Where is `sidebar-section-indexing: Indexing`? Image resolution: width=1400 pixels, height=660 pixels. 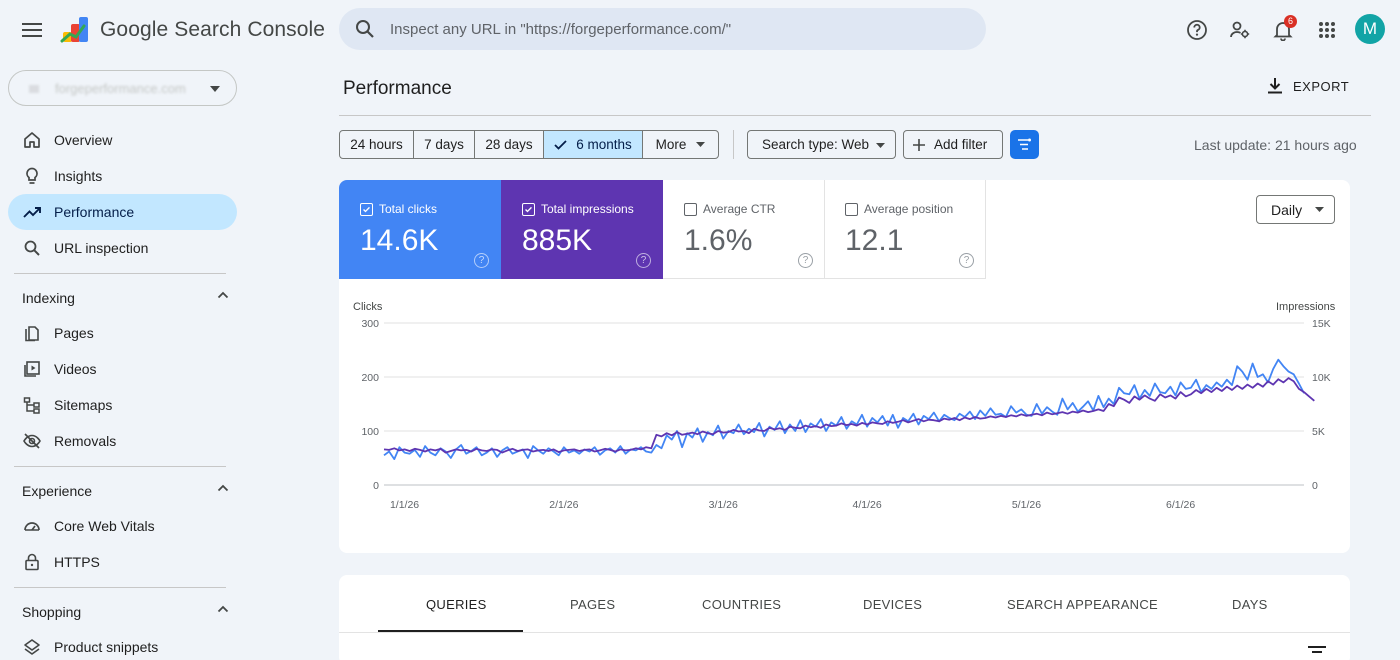
sidebar-section-indexing: Indexing is located at coordinates (122, 297).